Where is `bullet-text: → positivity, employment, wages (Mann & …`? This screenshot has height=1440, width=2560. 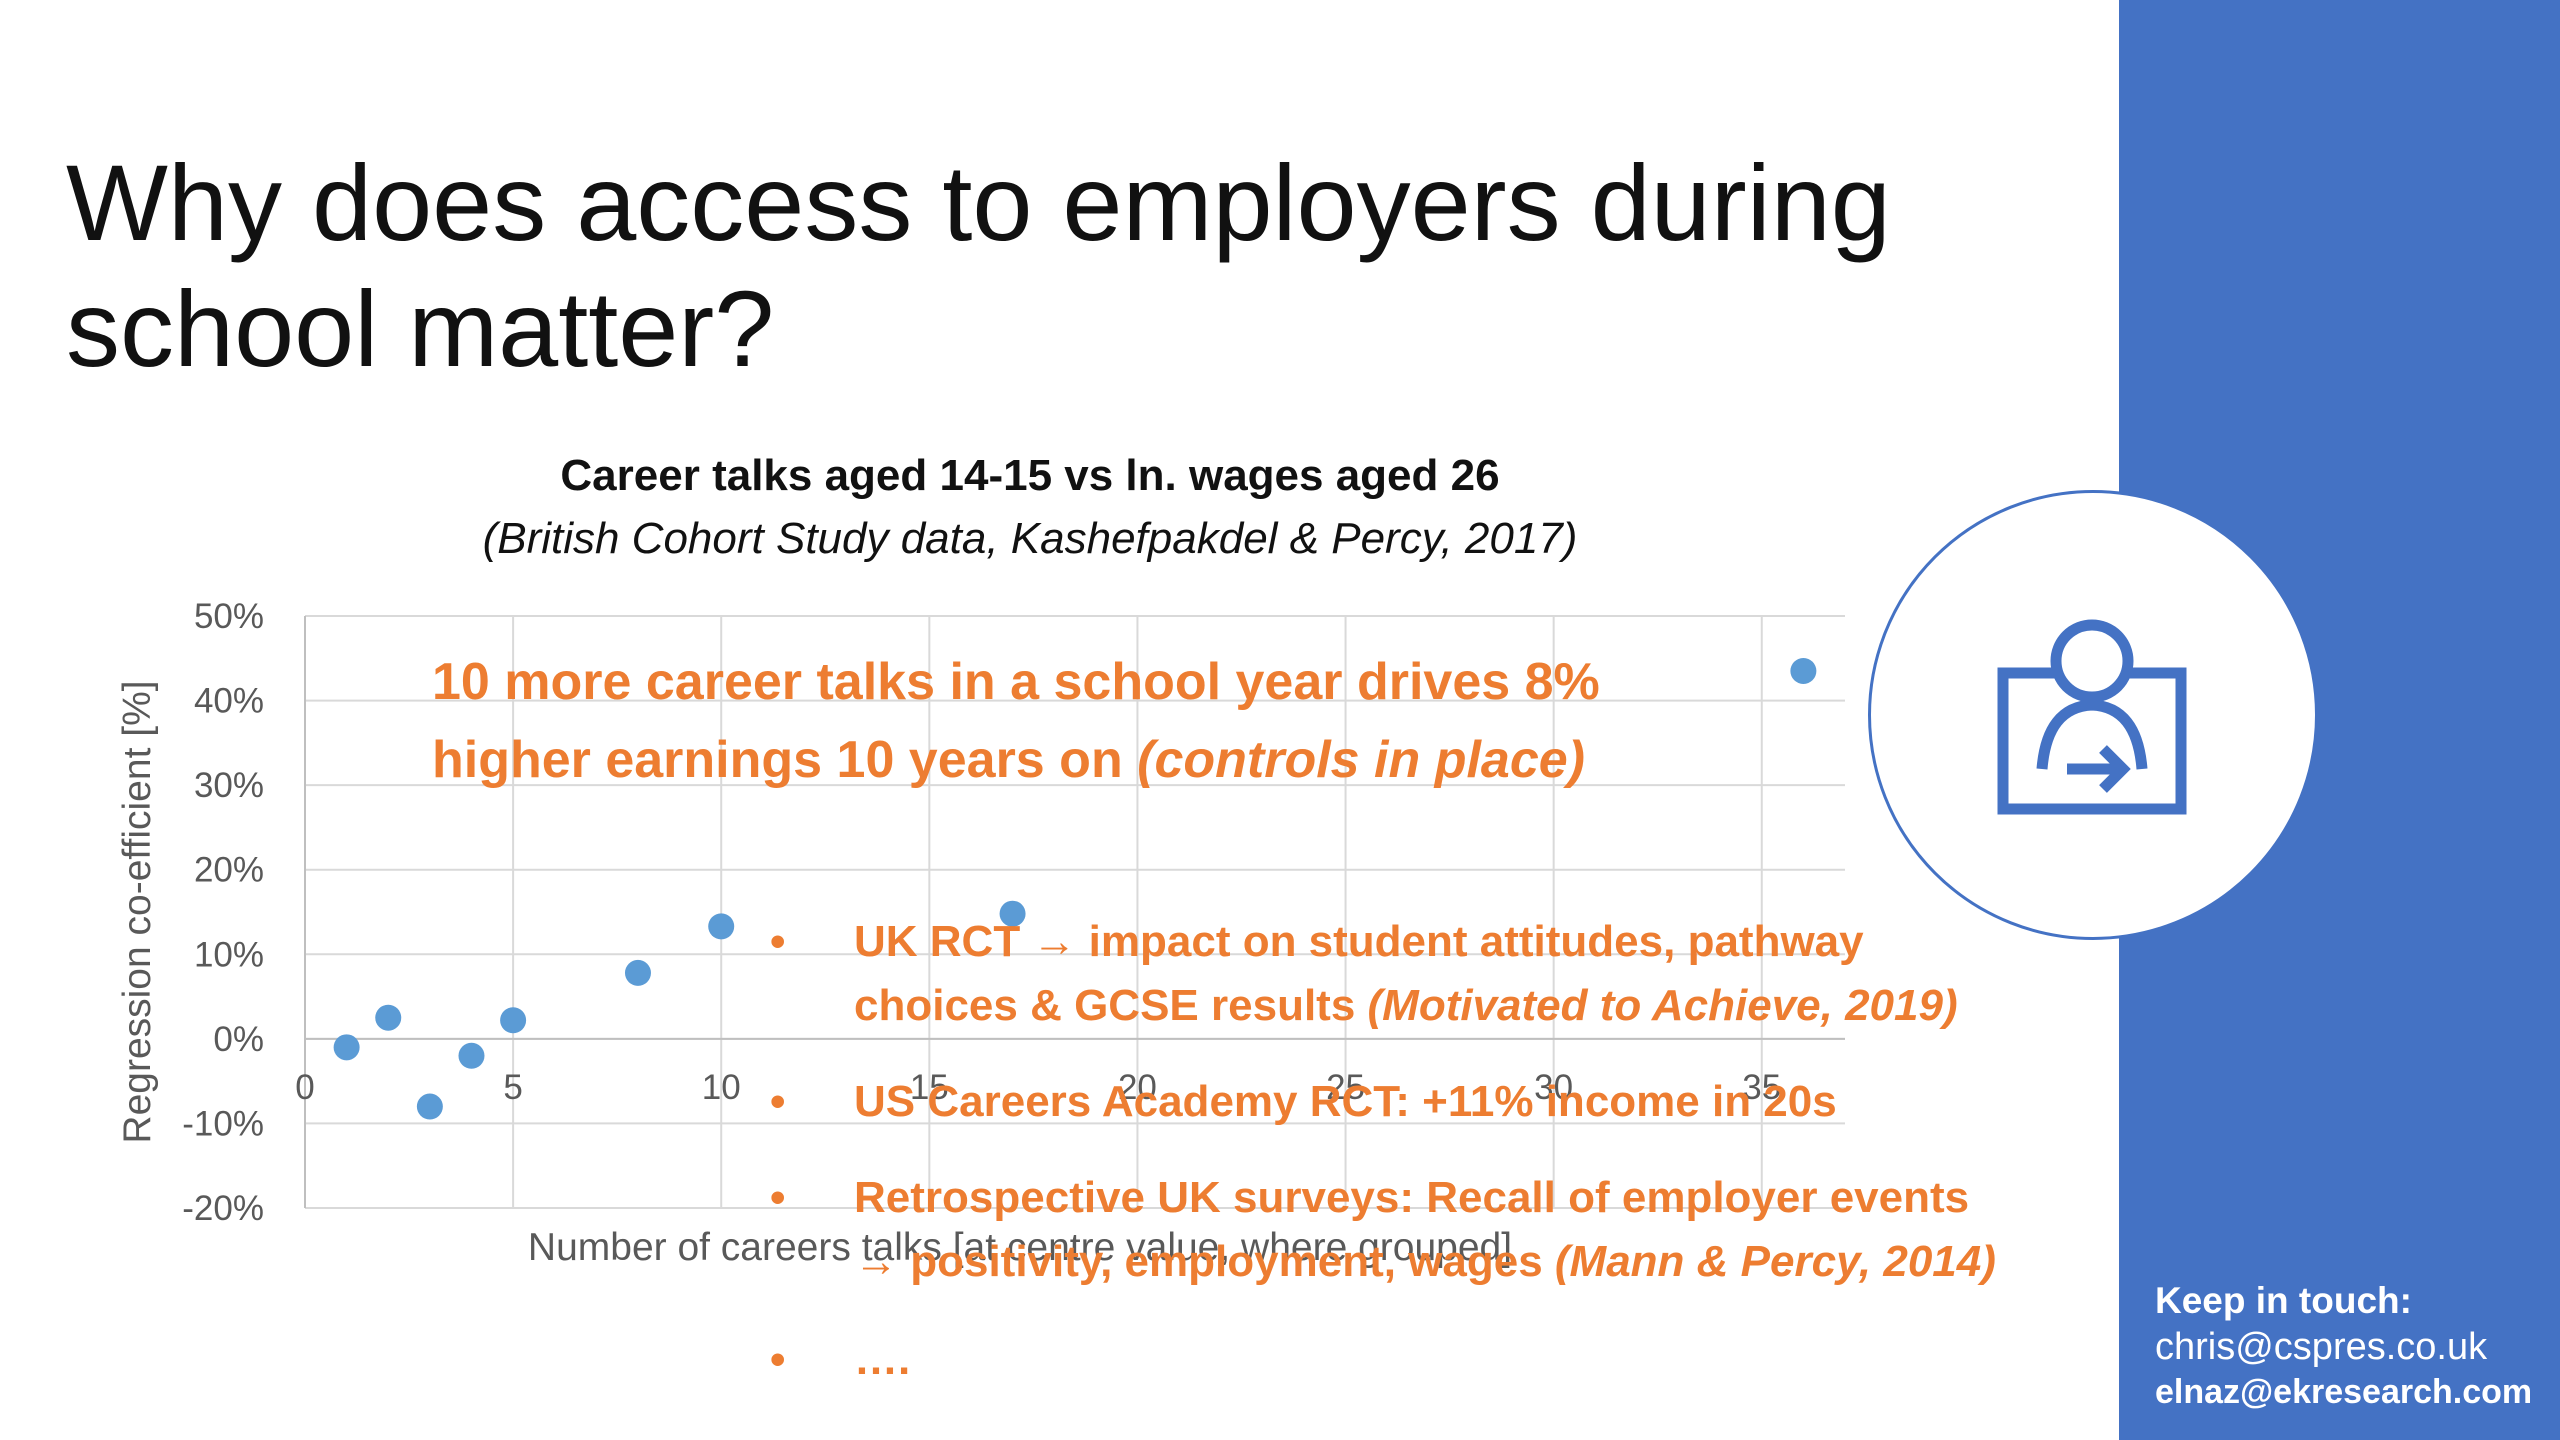
bullet-text: → positivity, employment, wages (Mann & … is located at coordinates (1472, 1262).